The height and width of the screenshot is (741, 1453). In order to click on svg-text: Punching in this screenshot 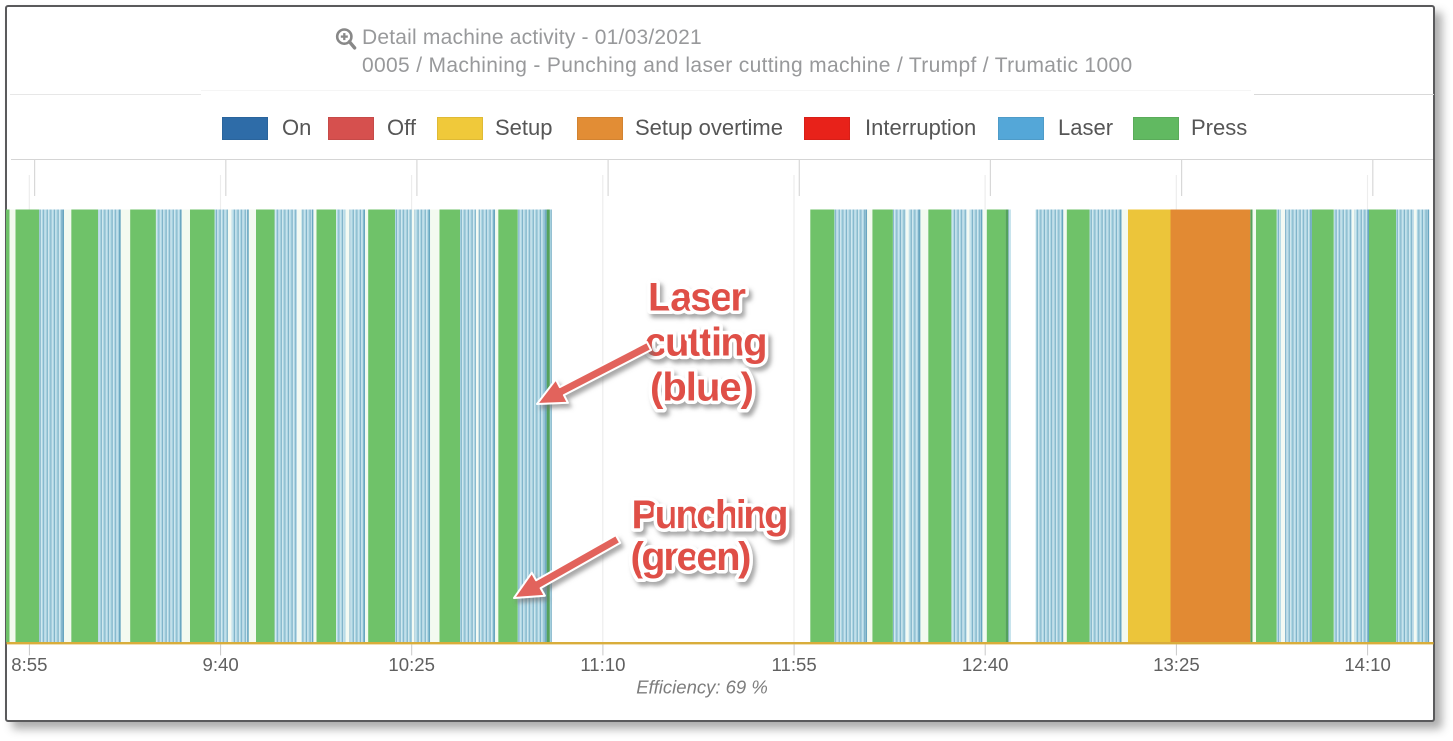, I will do `click(710, 515)`.